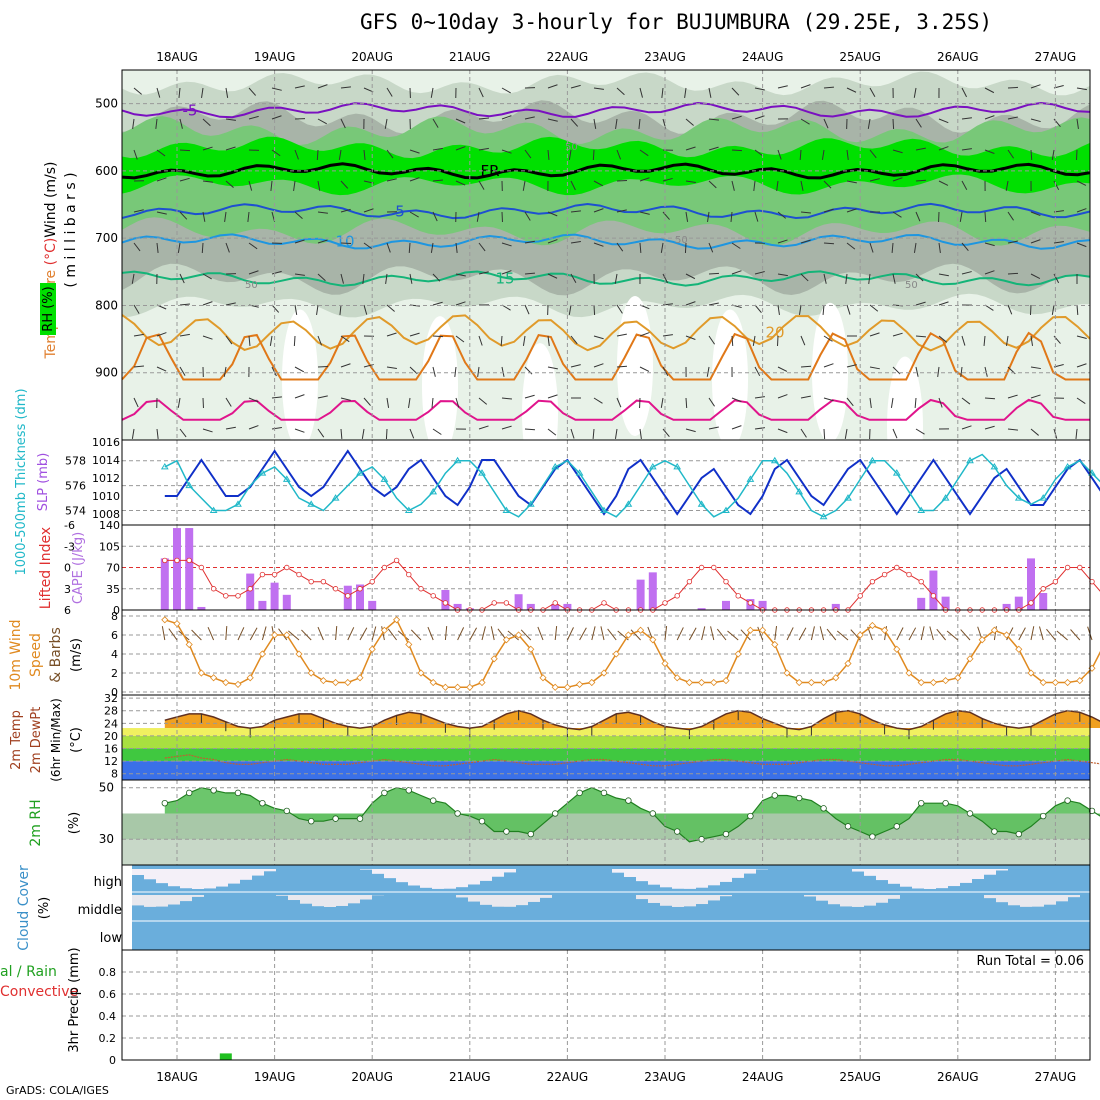 This screenshot has height=1100, width=1100. What do you see at coordinates (67, 568) in the screenshot?
I see `lifted-tick-label: 0` at bounding box center [67, 568].